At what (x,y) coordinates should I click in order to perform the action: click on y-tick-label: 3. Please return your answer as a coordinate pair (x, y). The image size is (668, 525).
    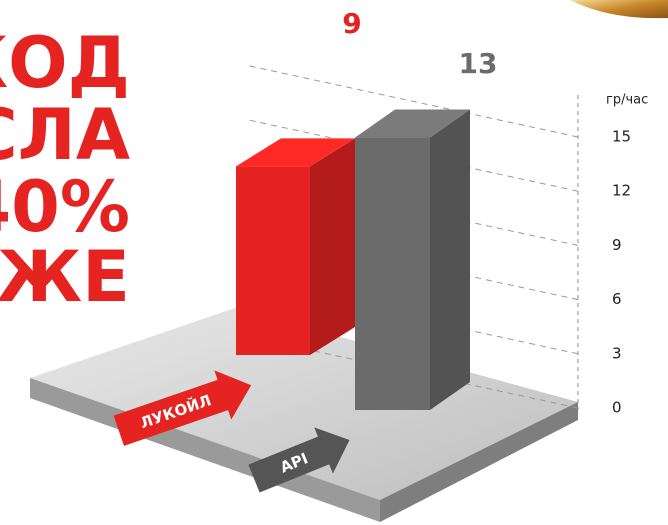
    Looking at the image, I should click on (617, 353).